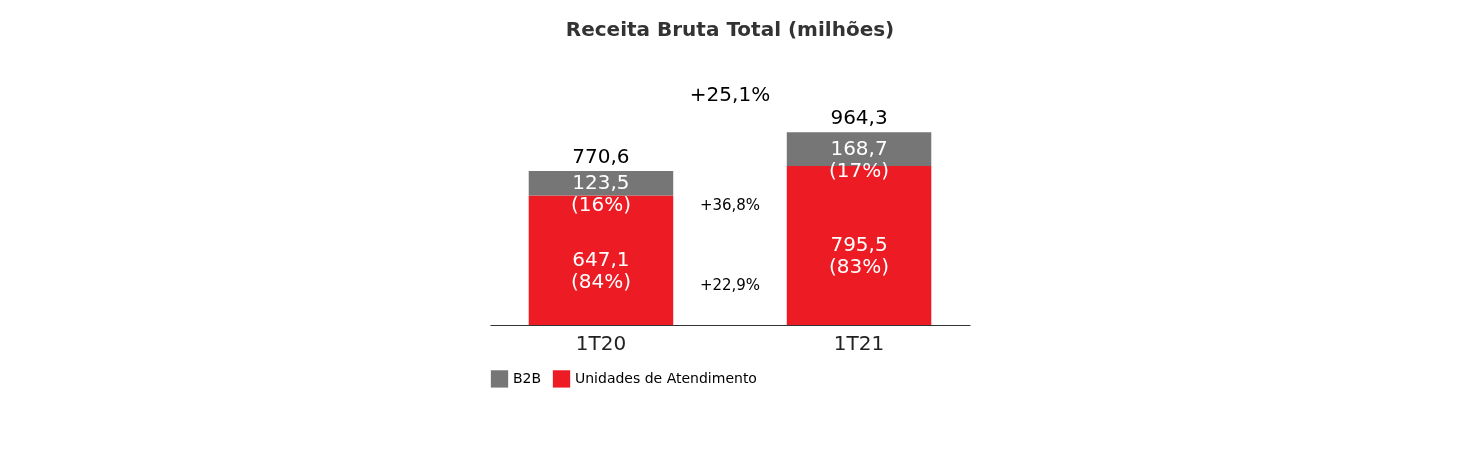 Image resolution: width=1466 pixels, height=452 pixels. I want to click on total-label: 770,6, so click(601, 155).